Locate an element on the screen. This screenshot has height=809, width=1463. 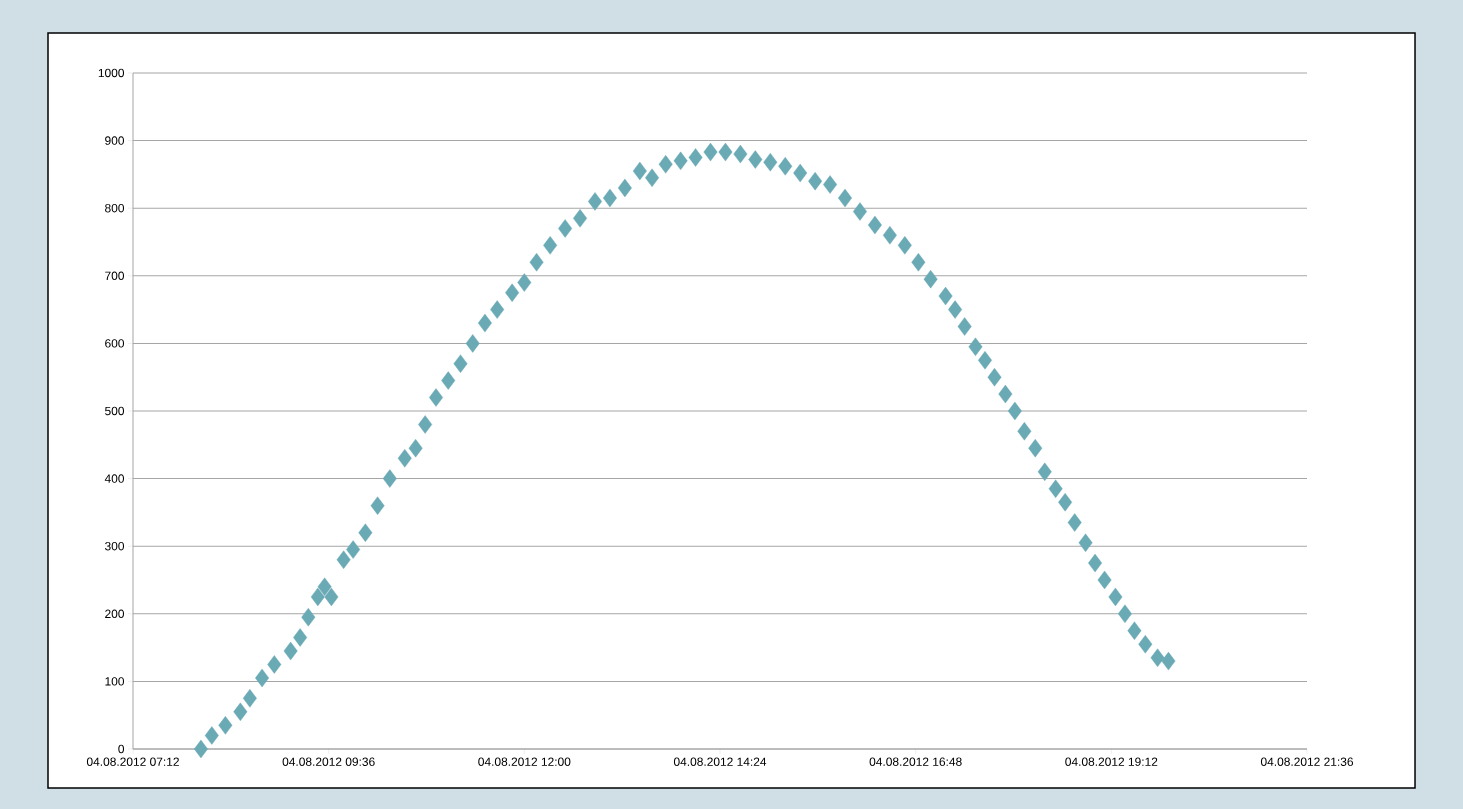
x-tick-label: 04.08.2012 16:48 is located at coordinates (915, 761).